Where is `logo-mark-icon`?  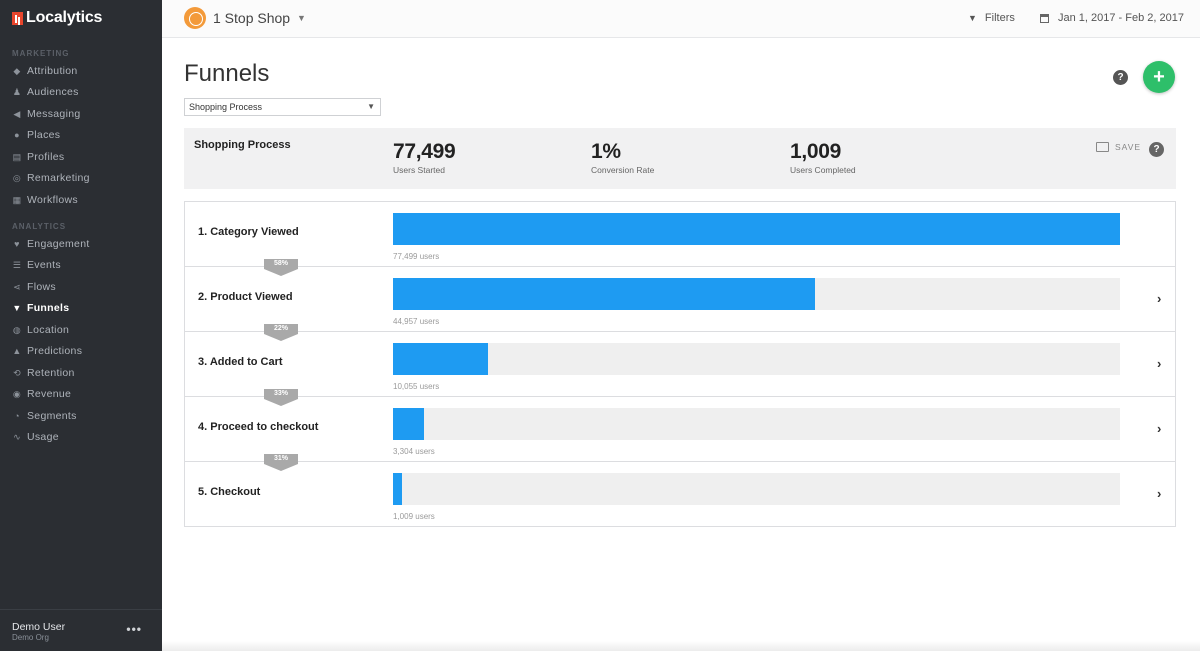 logo-mark-icon is located at coordinates (17, 18).